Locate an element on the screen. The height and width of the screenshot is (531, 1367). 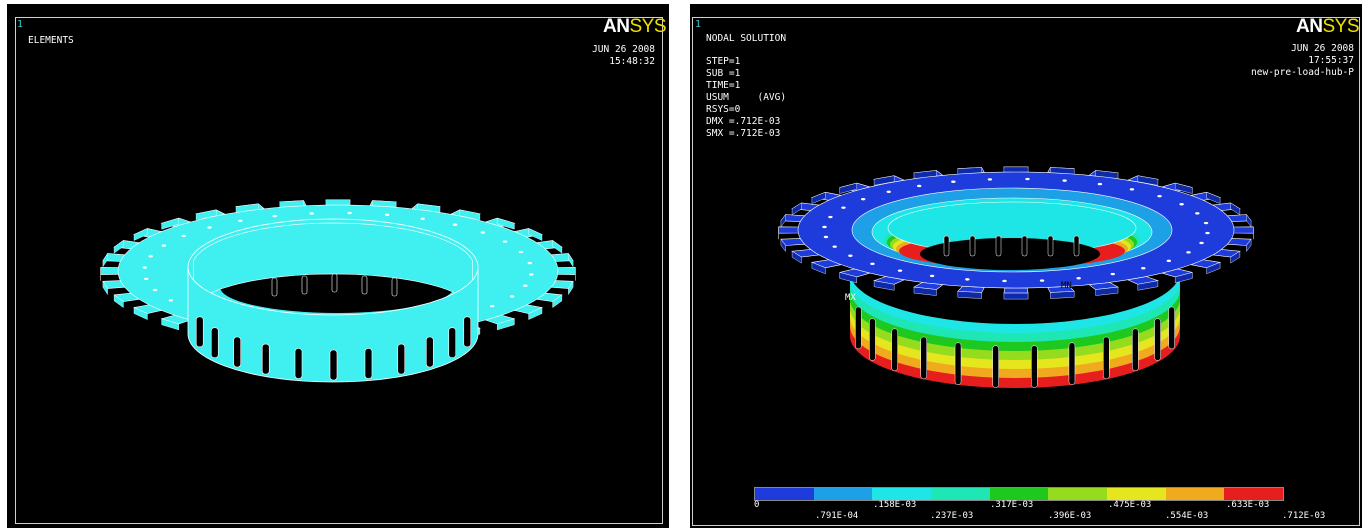
legend-bottom-label: .712E-03 is located at coordinates (1304, 516).